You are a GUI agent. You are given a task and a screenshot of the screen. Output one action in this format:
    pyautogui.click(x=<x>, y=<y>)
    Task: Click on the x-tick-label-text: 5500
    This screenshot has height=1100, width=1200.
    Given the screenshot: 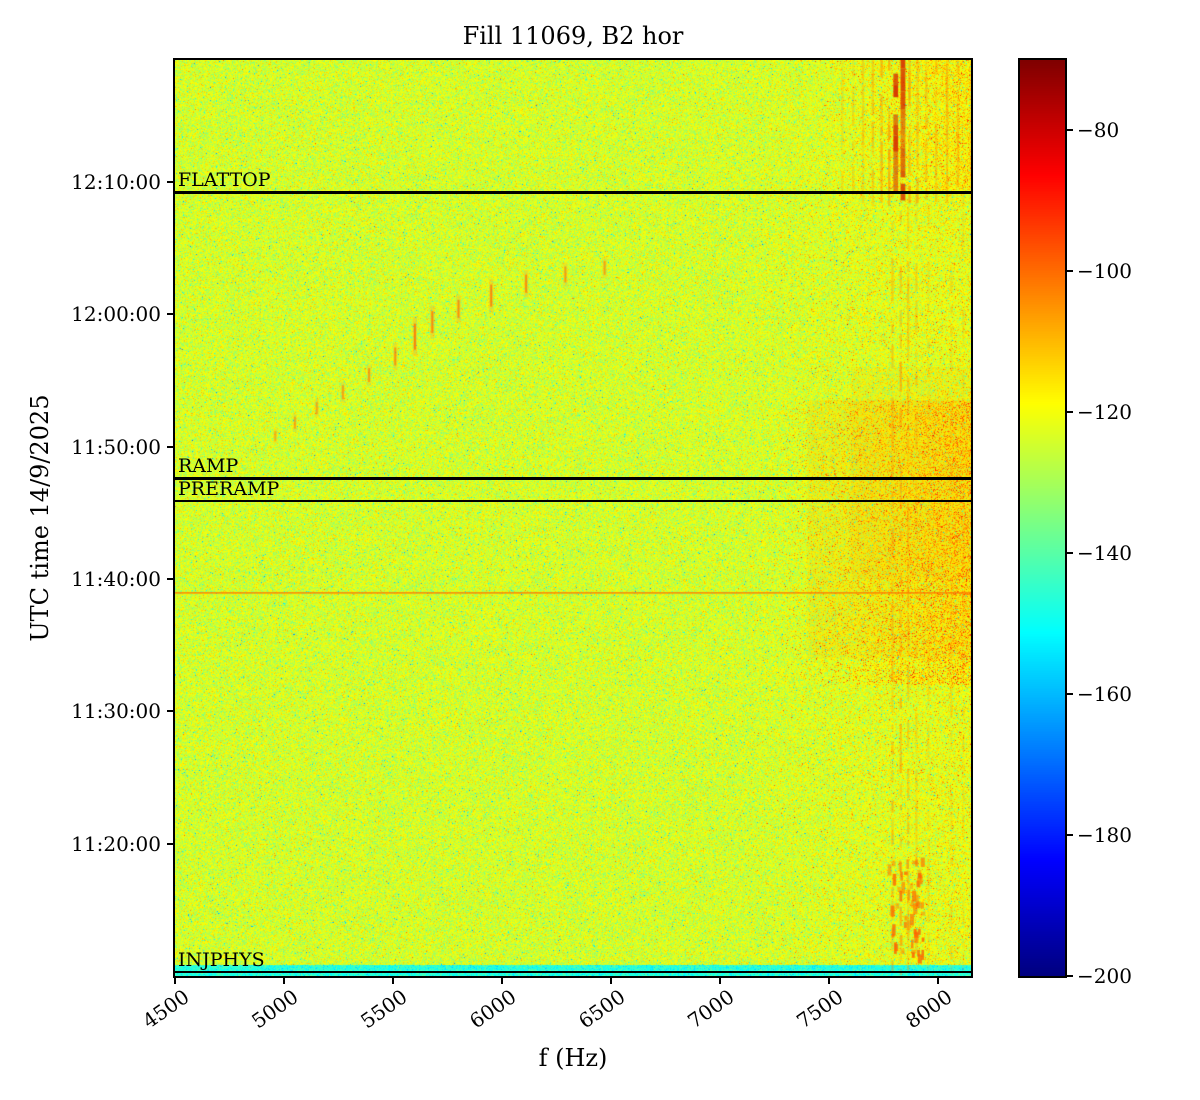 What is the action you would take?
    pyautogui.click(x=384, y=1009)
    